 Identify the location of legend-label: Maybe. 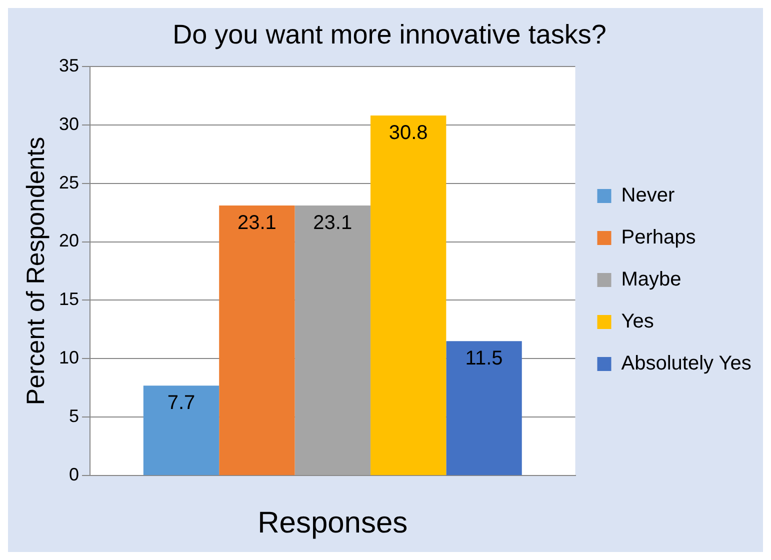
(651, 279).